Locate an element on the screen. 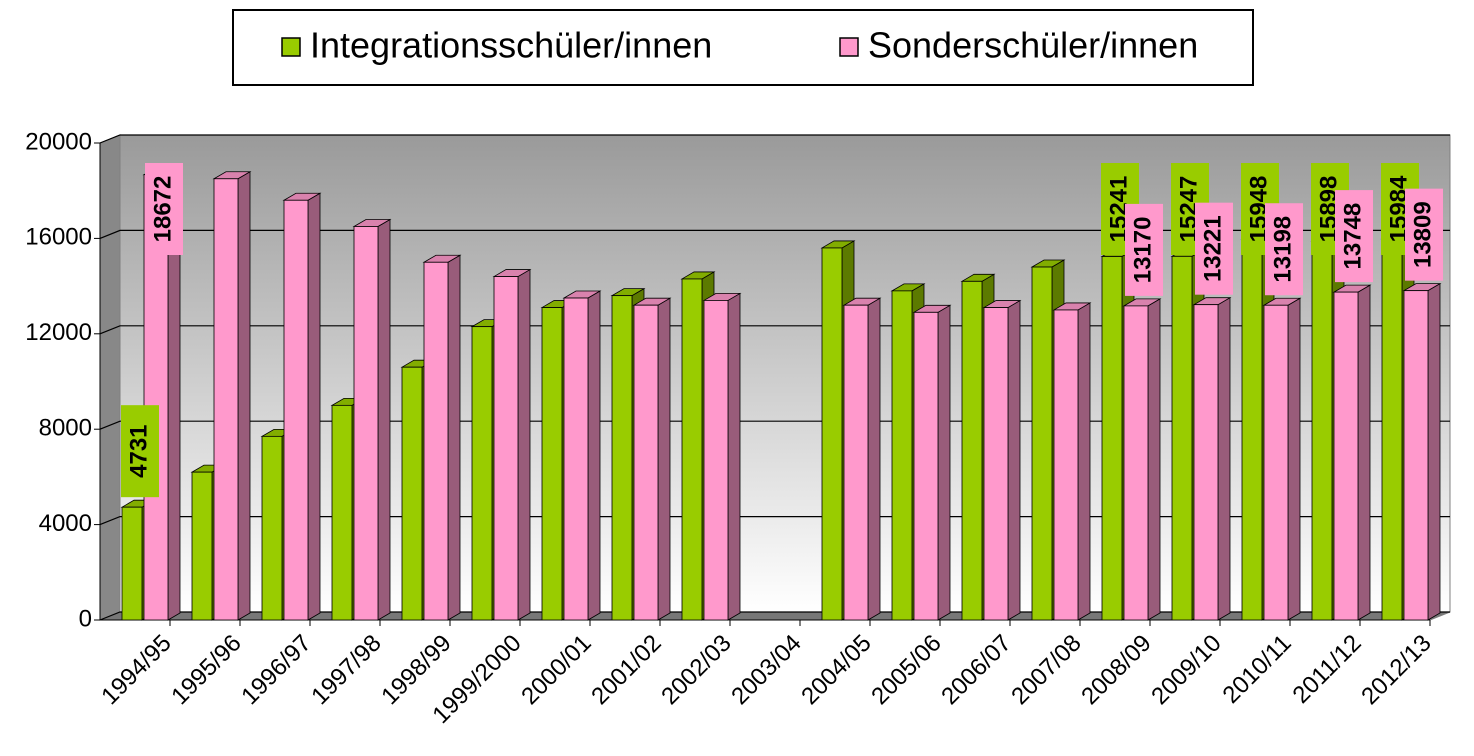 The image size is (1474, 756). x-tick-label: 1996/97 is located at coordinates (276, 670).